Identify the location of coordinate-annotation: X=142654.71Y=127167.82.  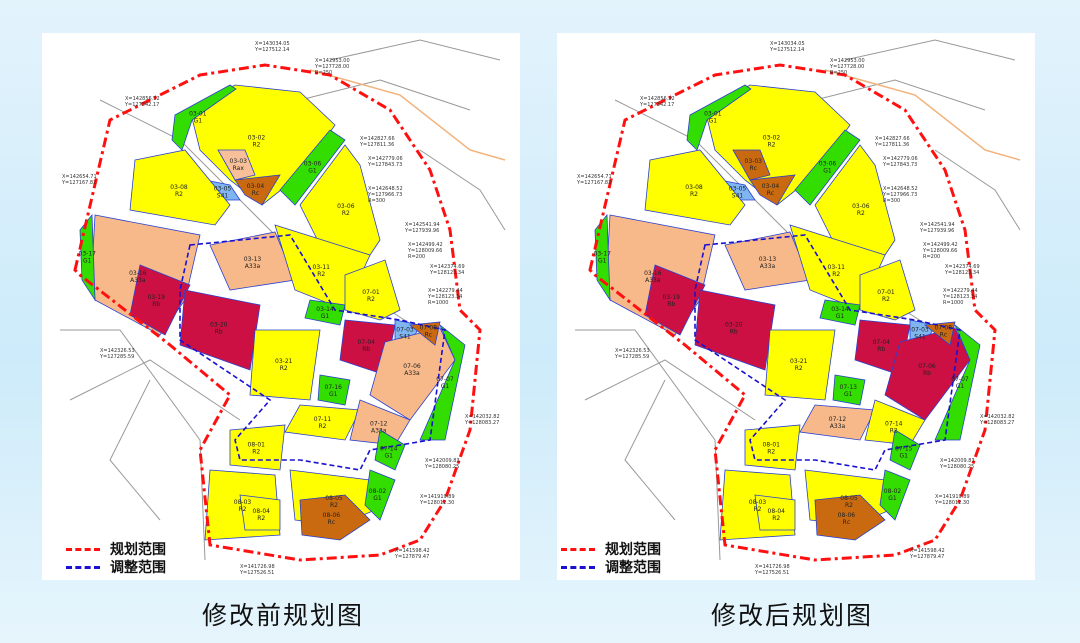
(79, 180).